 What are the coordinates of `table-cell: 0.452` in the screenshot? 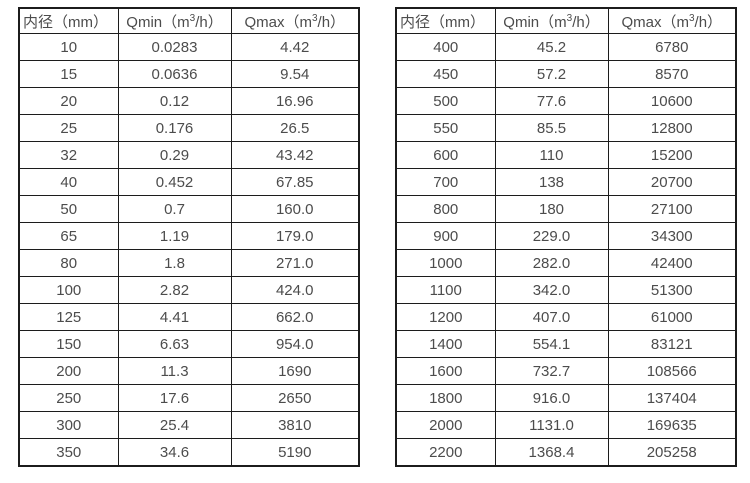 It's located at (174, 182).